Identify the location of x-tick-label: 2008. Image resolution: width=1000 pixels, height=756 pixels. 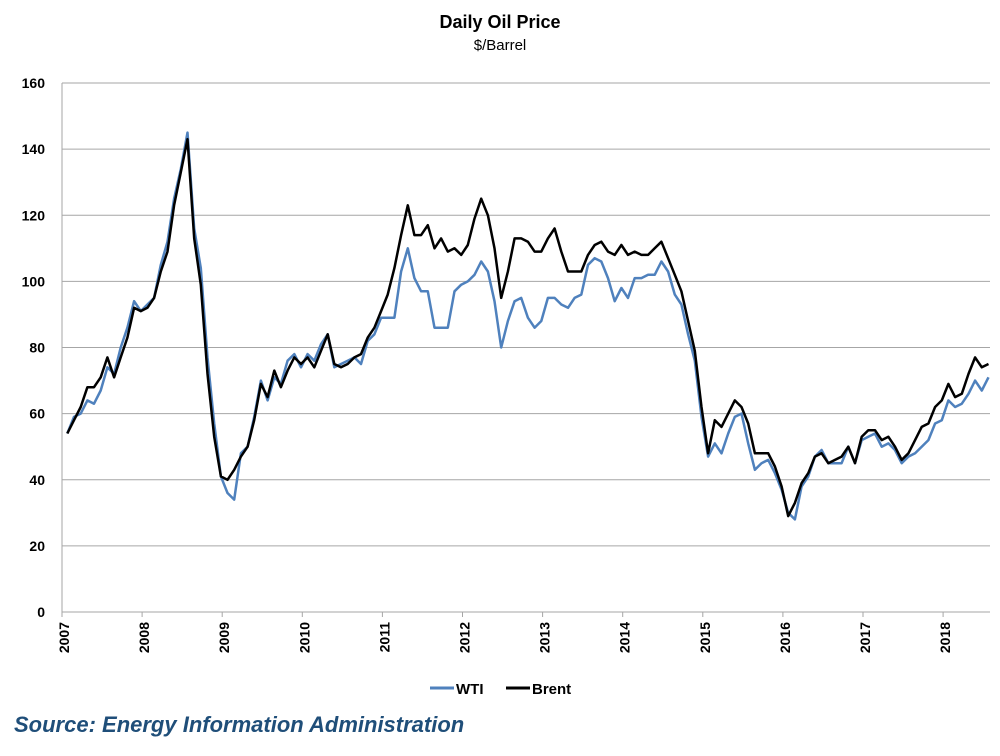
(144, 637).